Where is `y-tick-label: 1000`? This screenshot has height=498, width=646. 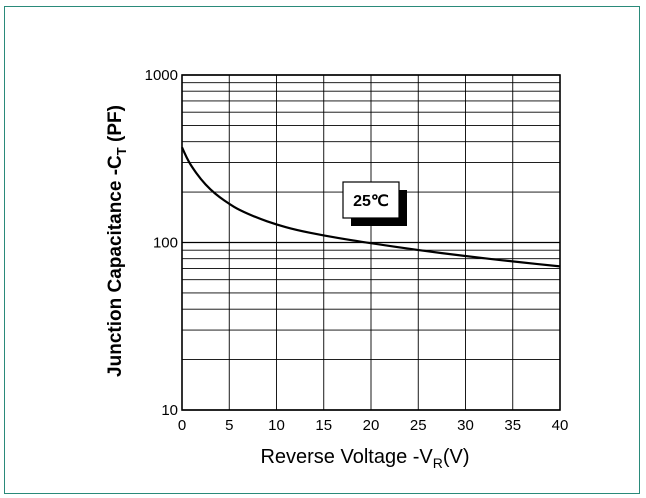 y-tick-label: 1000 is located at coordinates (161, 75).